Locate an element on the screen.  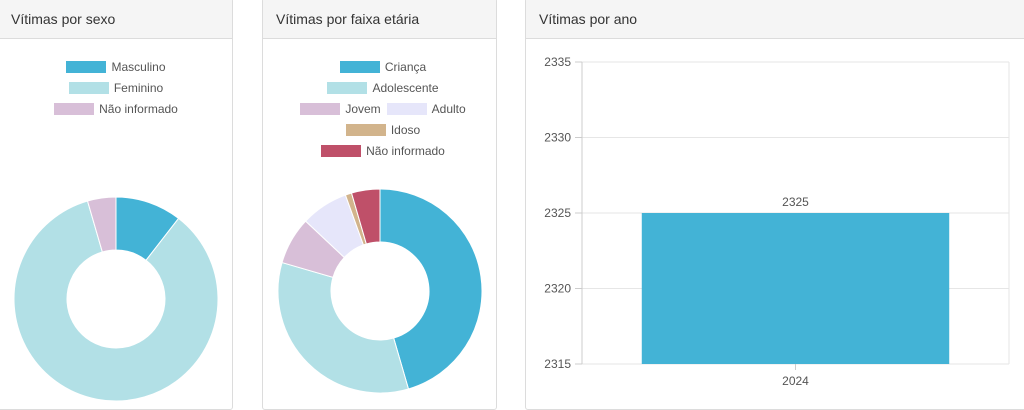
y-tick-label: 2335 is located at coordinates (557, 62).